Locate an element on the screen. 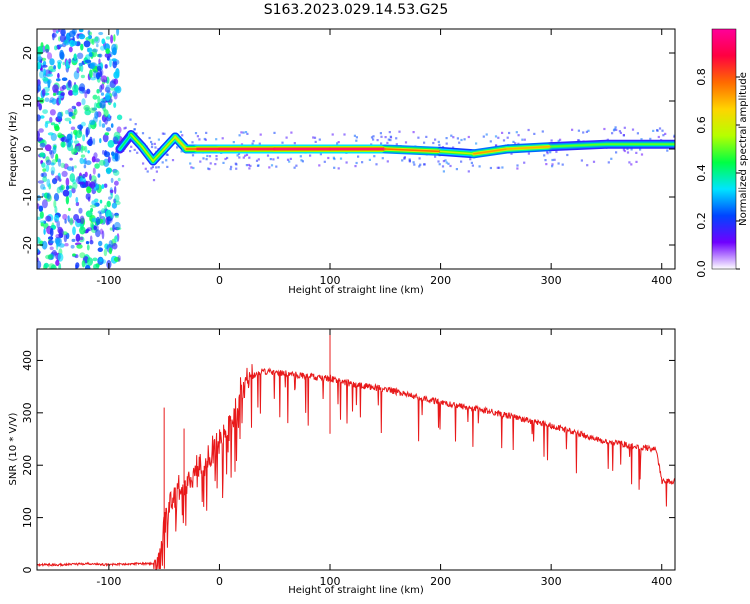  spectrogram-x-tick-label: 400 is located at coordinates (661, 280).